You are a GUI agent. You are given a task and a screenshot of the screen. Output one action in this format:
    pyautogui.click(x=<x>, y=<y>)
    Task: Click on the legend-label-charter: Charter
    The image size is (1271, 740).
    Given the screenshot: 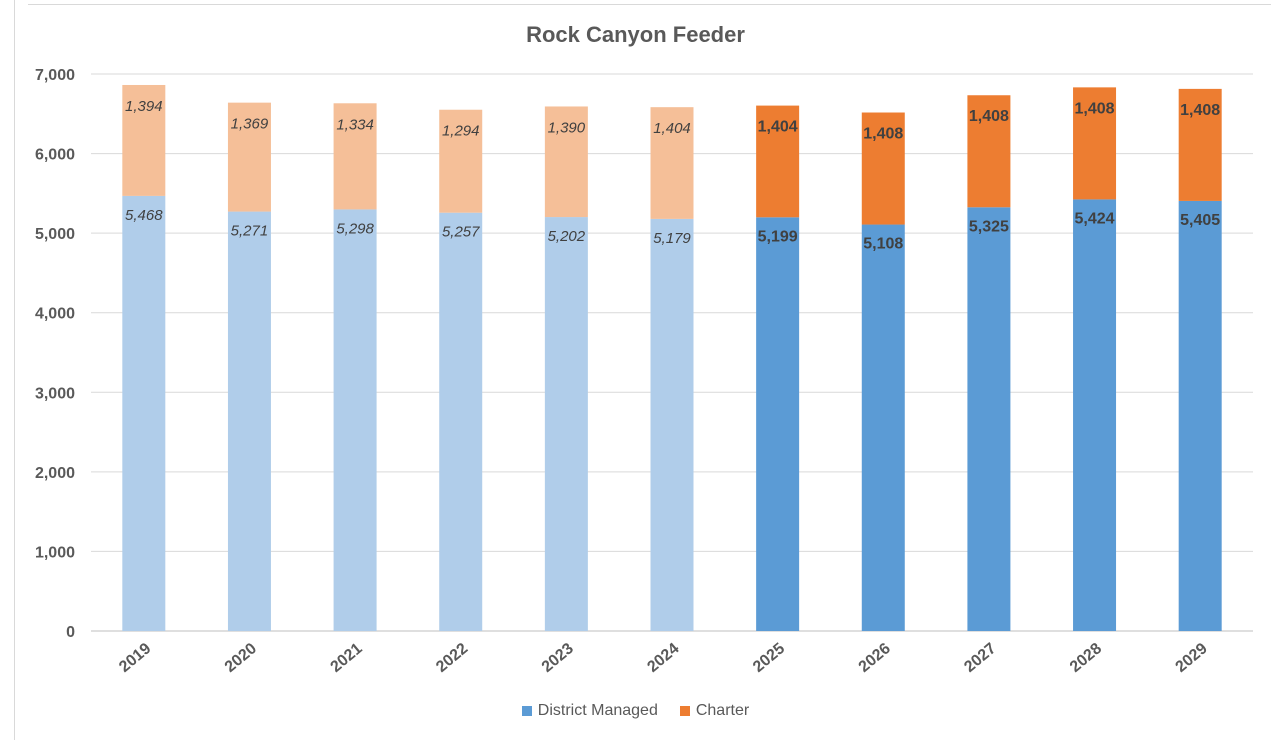 What is the action you would take?
    pyautogui.click(x=722, y=710)
    